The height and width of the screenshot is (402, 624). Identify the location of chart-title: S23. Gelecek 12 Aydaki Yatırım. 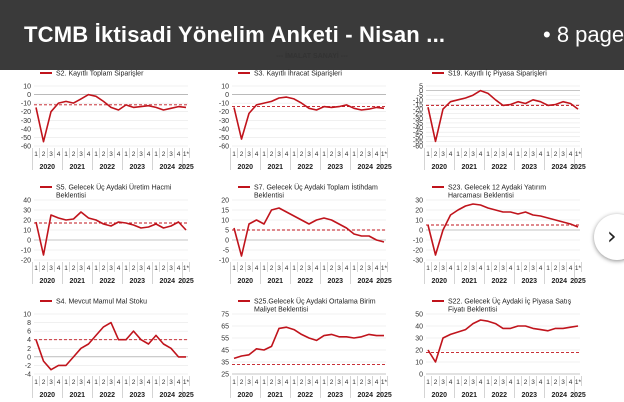
(497, 188).